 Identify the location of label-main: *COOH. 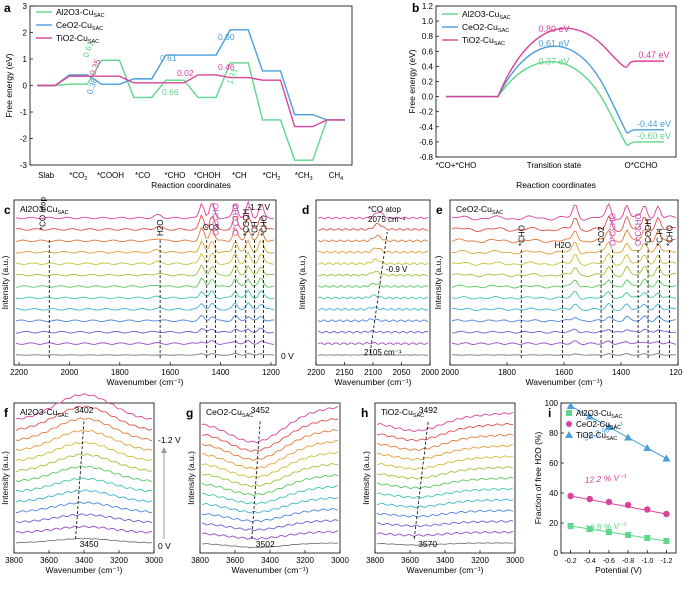
(110, 175).